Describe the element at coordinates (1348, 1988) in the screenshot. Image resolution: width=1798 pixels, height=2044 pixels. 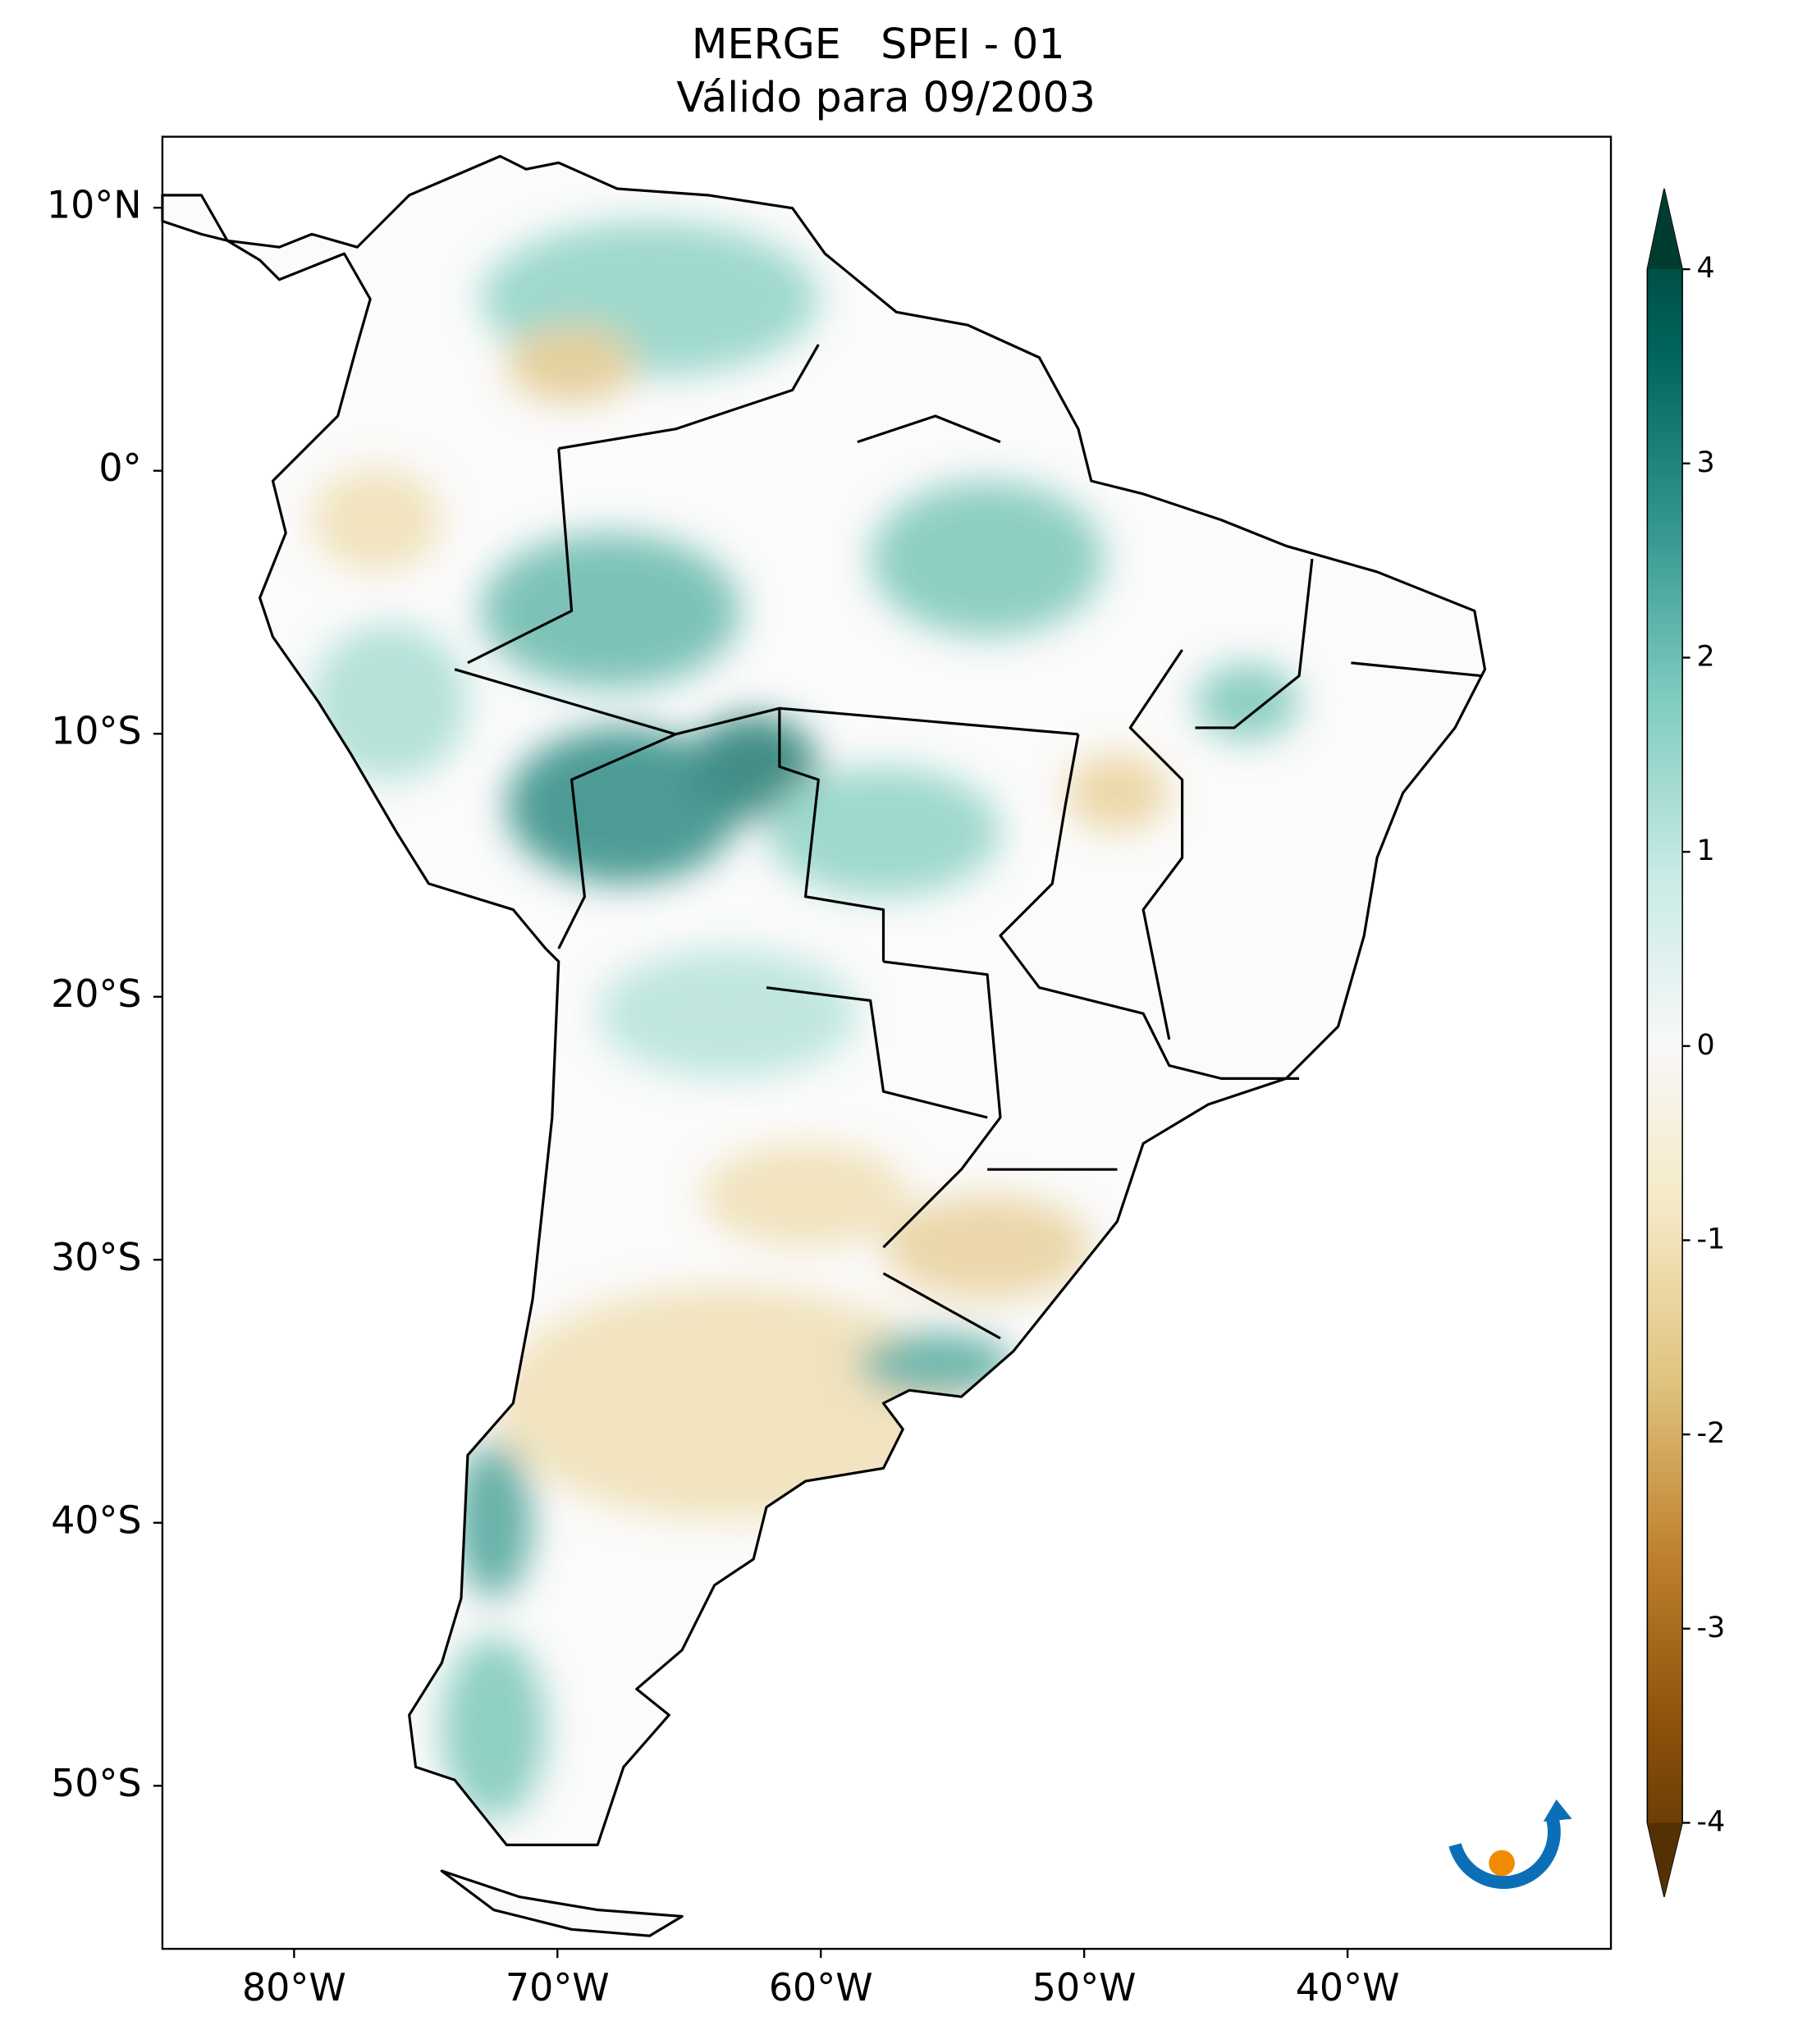
I see `x-tick-label: 40°W` at that location.